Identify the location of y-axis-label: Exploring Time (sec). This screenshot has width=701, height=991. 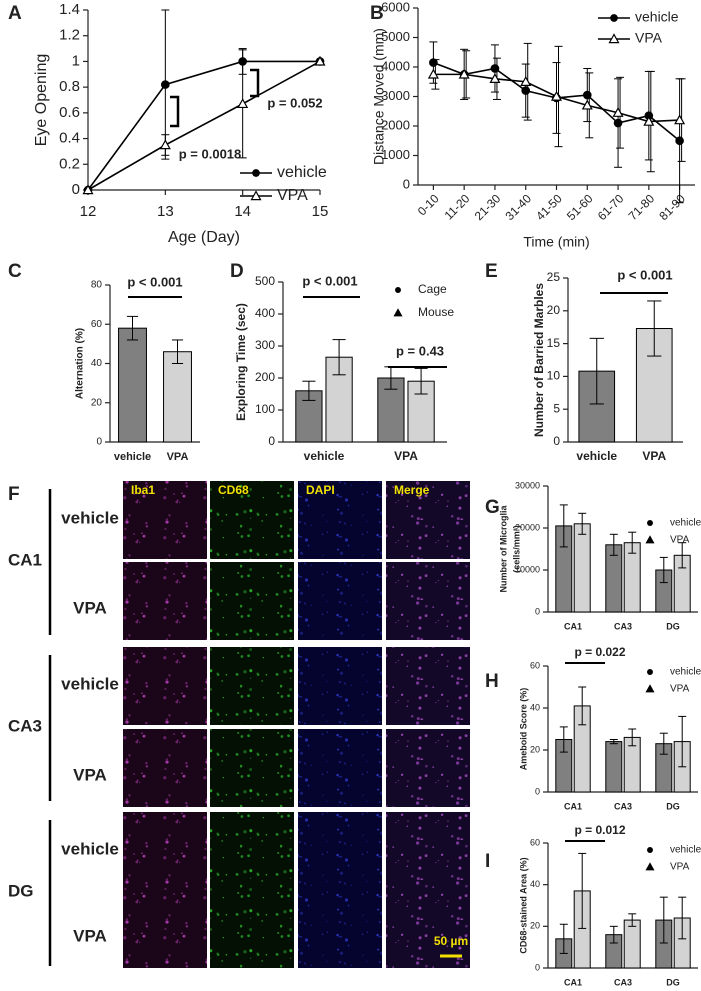
(241, 362).